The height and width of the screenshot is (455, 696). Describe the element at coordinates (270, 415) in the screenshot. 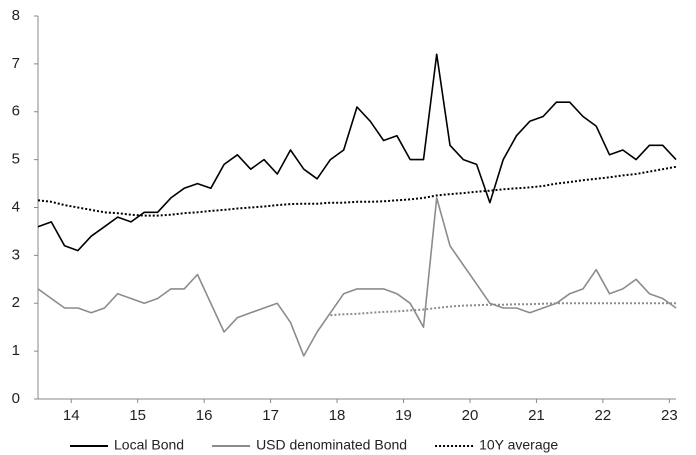

I see `x-tick-label: 17` at that location.